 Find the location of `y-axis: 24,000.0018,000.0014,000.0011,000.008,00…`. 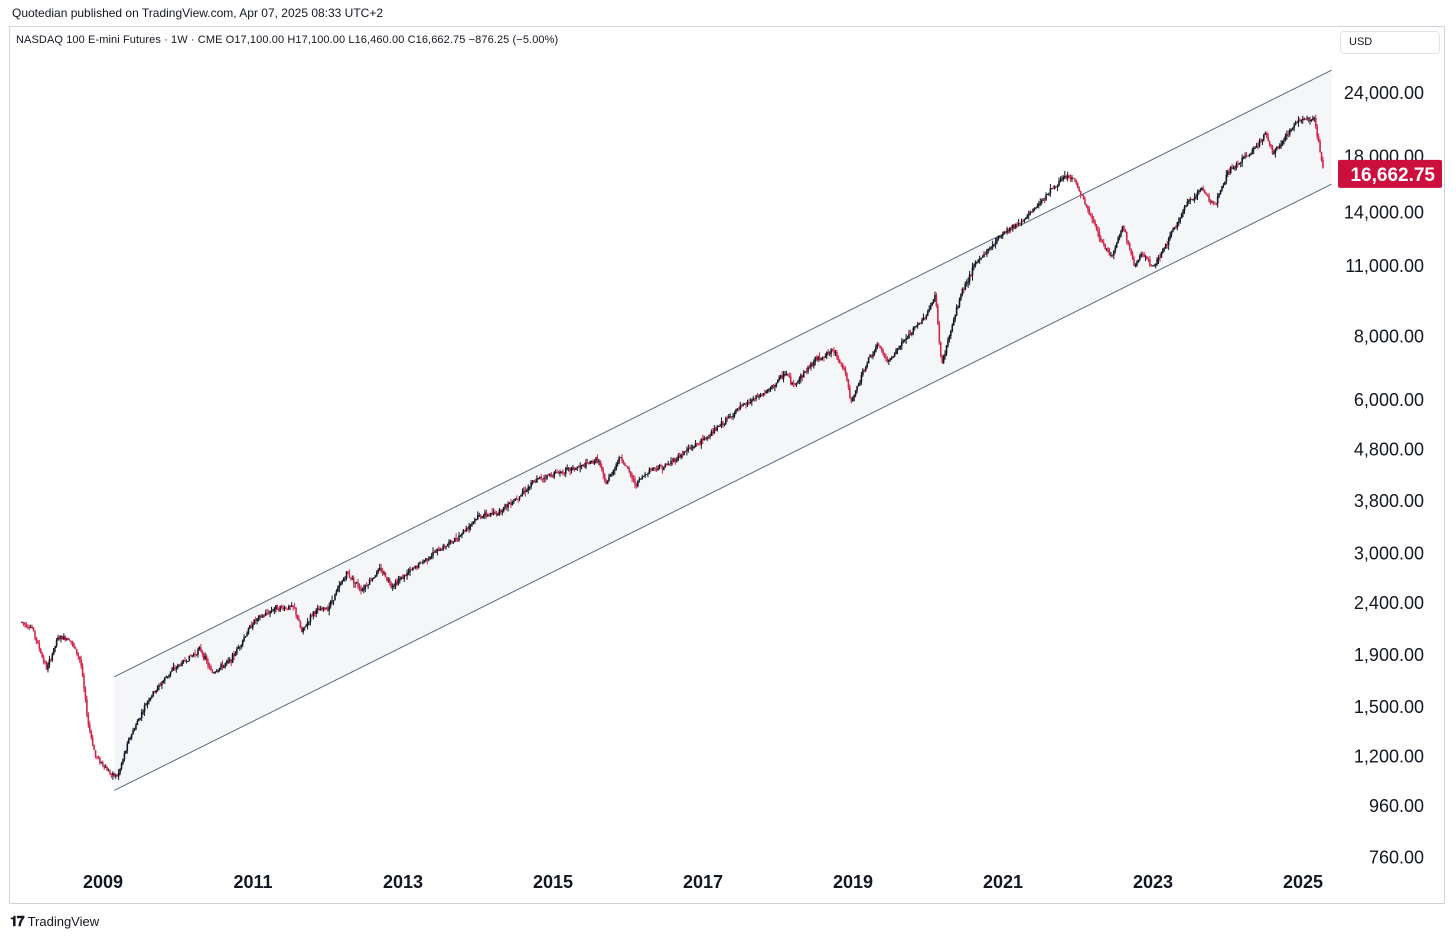

y-axis: 24,000.0018,000.0014,000.0011,000.008,00… is located at coordinates (1384, 475).